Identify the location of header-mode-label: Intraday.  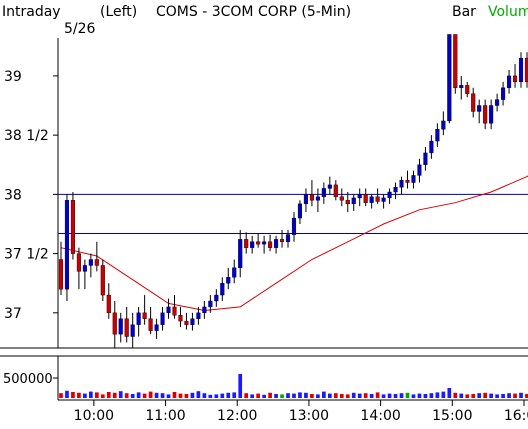
(31, 12).